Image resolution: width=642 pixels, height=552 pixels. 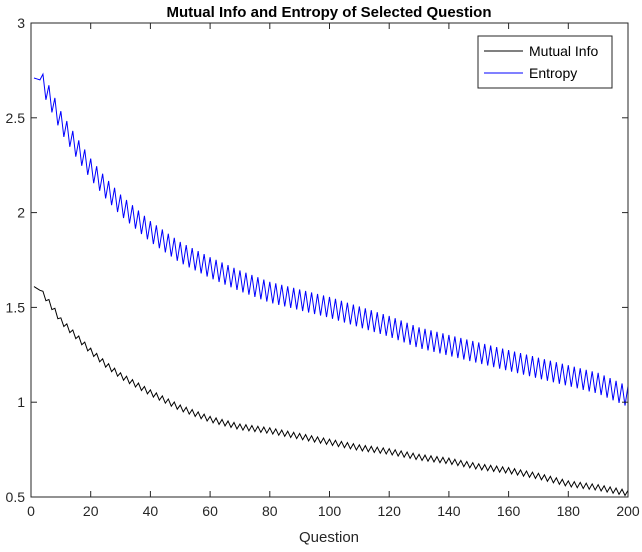 What do you see at coordinates (21, 213) in the screenshot?
I see `y-tick-label: 2` at bounding box center [21, 213].